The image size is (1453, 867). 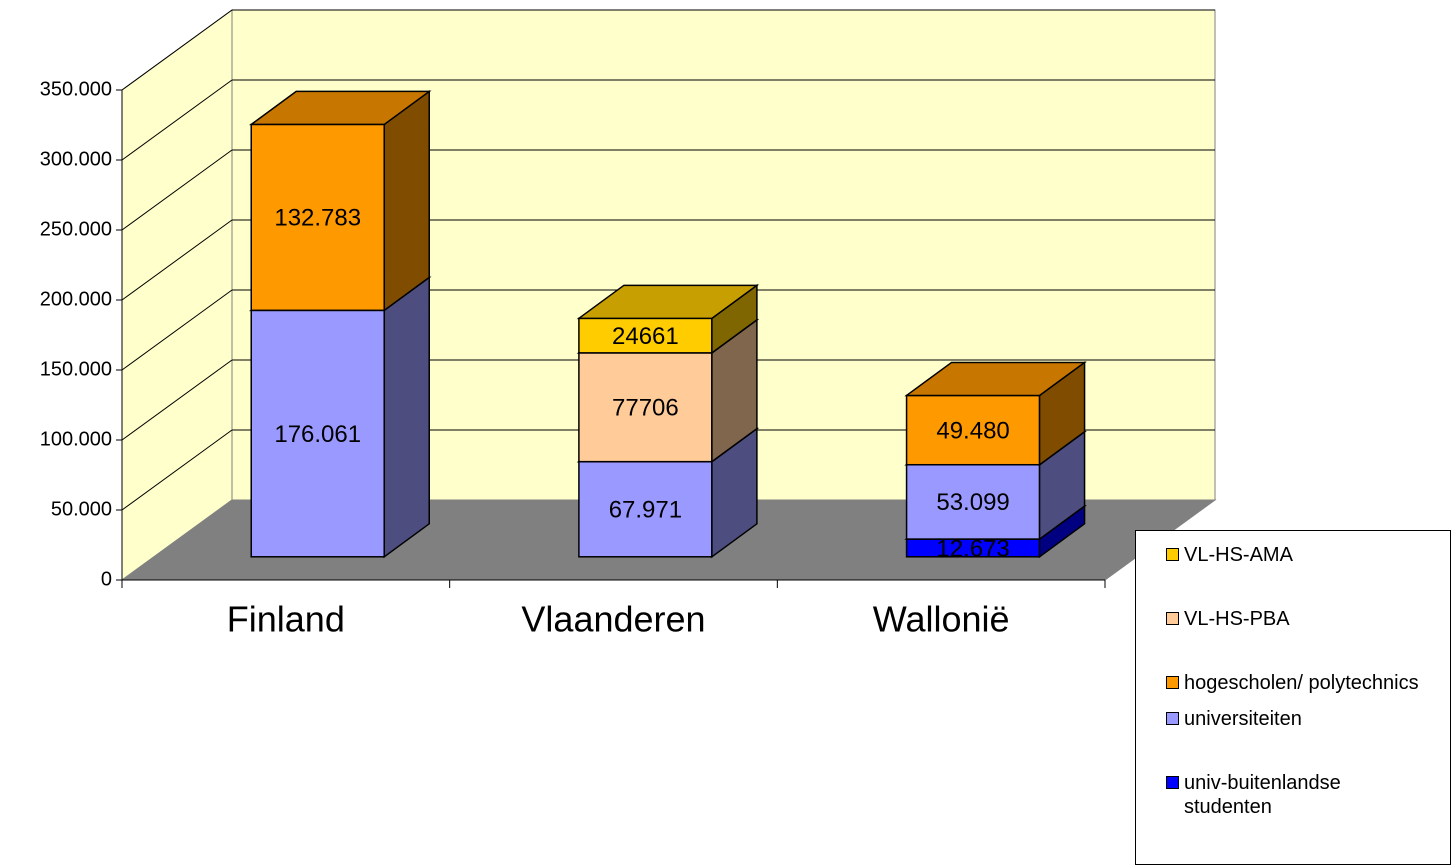 What do you see at coordinates (76, 229) in the screenshot?
I see `y-tick-label: 250.000` at bounding box center [76, 229].